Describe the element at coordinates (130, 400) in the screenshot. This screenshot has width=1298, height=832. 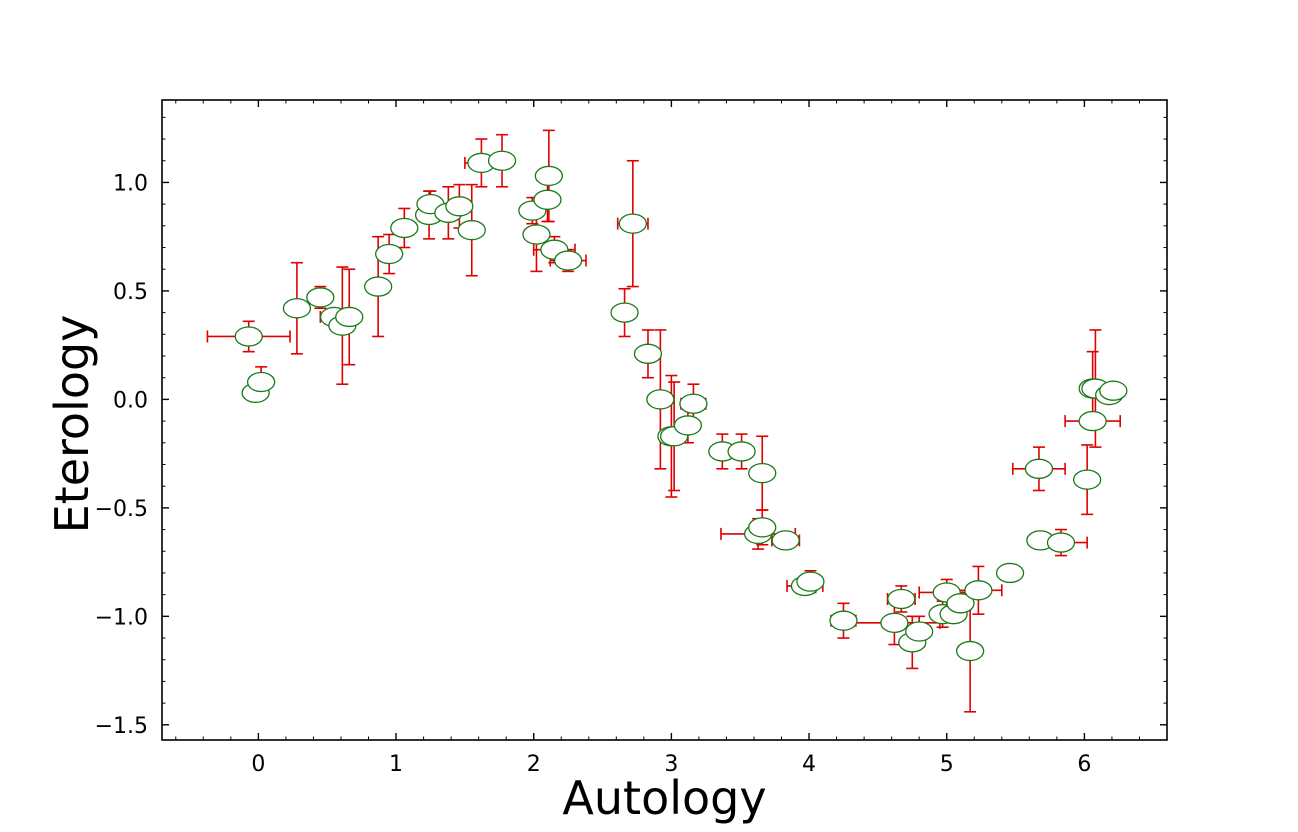
I see `y-tick-label: 0.0` at that location.